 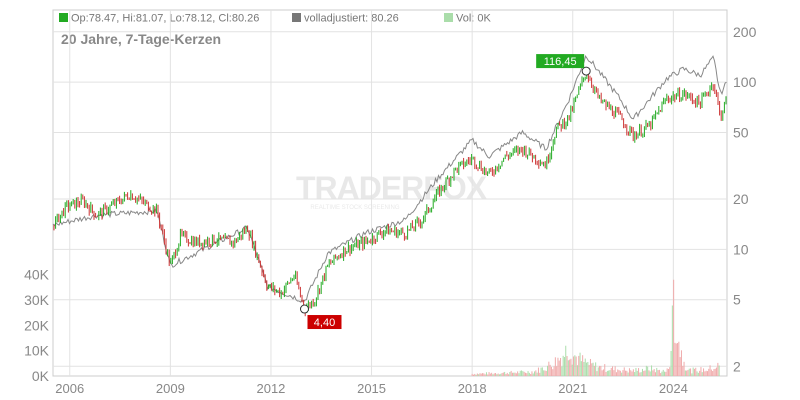 I want to click on x-tick-label: 2015, so click(x=371, y=388).